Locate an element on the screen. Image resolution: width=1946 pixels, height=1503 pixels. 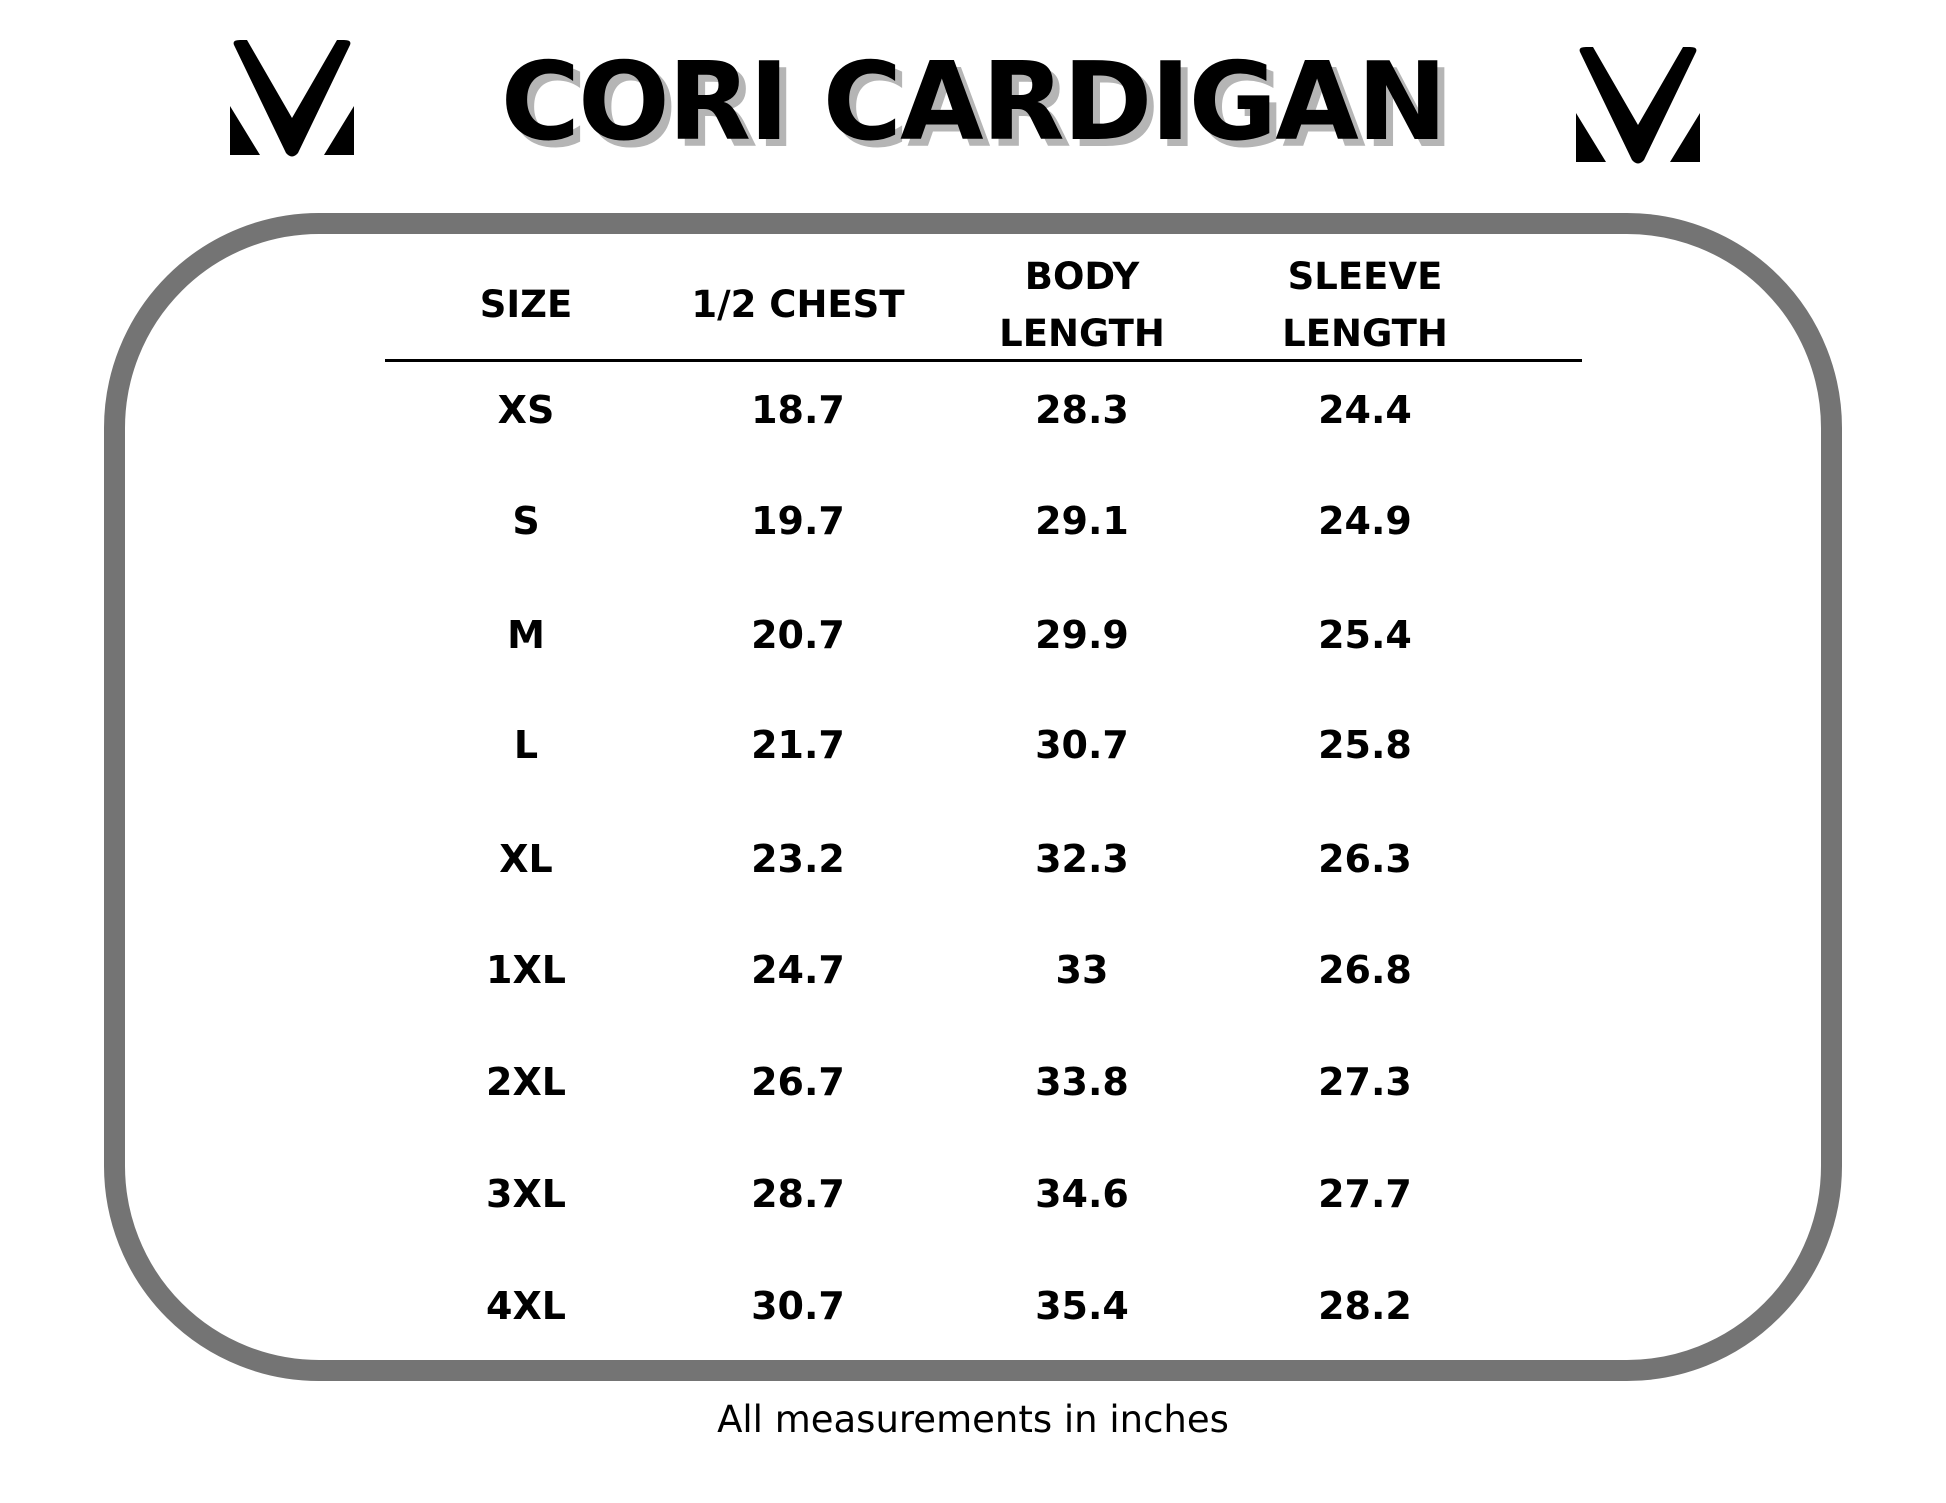
cell-sleeve-length: 25.4 is located at coordinates (1365, 635).